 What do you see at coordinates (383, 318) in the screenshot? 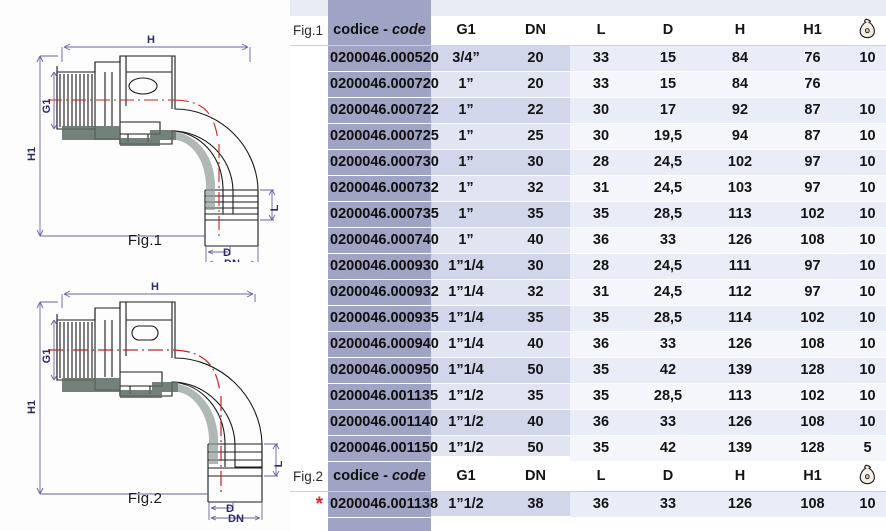
I see `cell-code: 0200046.000935` at bounding box center [383, 318].